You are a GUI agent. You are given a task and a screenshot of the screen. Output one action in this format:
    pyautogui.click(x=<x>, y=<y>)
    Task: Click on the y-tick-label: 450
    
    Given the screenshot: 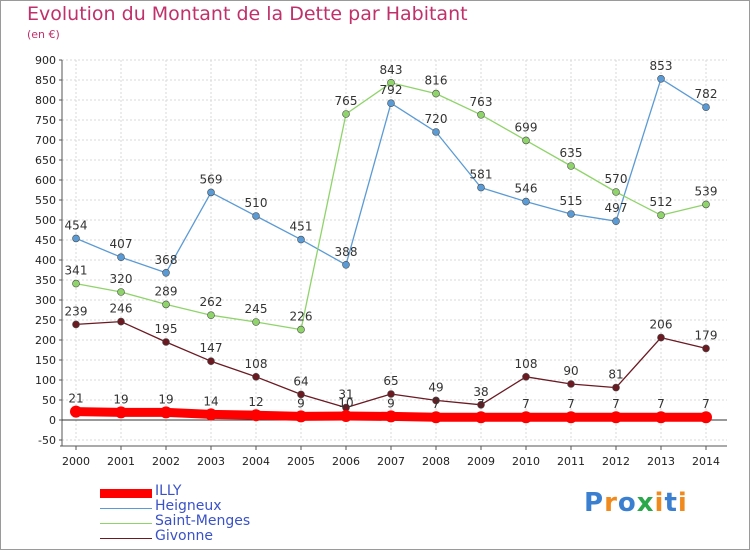 What is the action you would take?
    pyautogui.click(x=45, y=240)
    